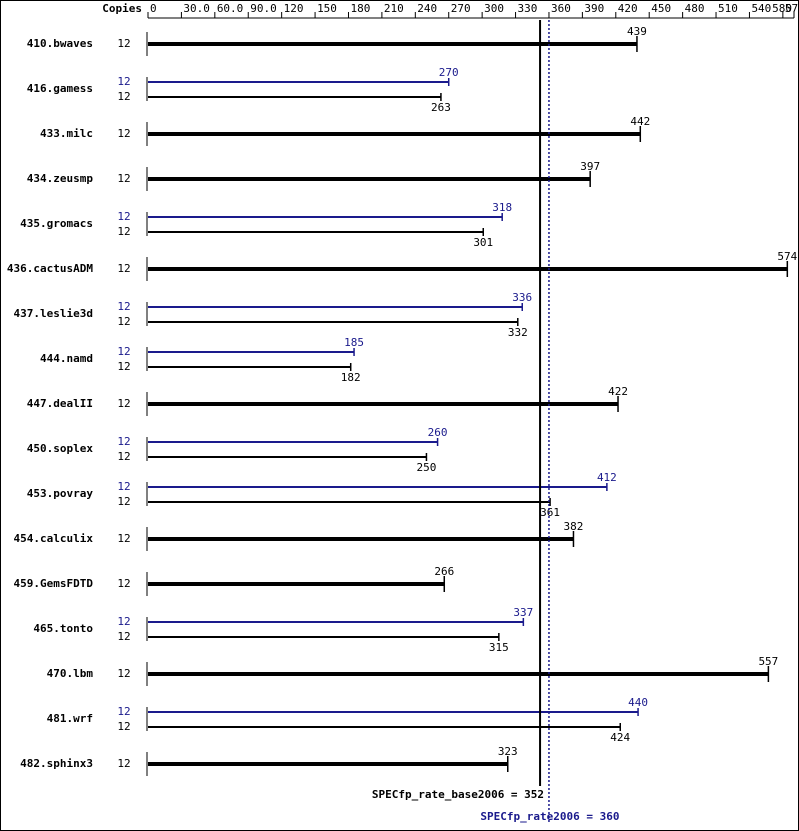 The height and width of the screenshot is (831, 799). What do you see at coordinates (294, 8) in the screenshot?
I see `x-tick-label: 120` at bounding box center [294, 8].